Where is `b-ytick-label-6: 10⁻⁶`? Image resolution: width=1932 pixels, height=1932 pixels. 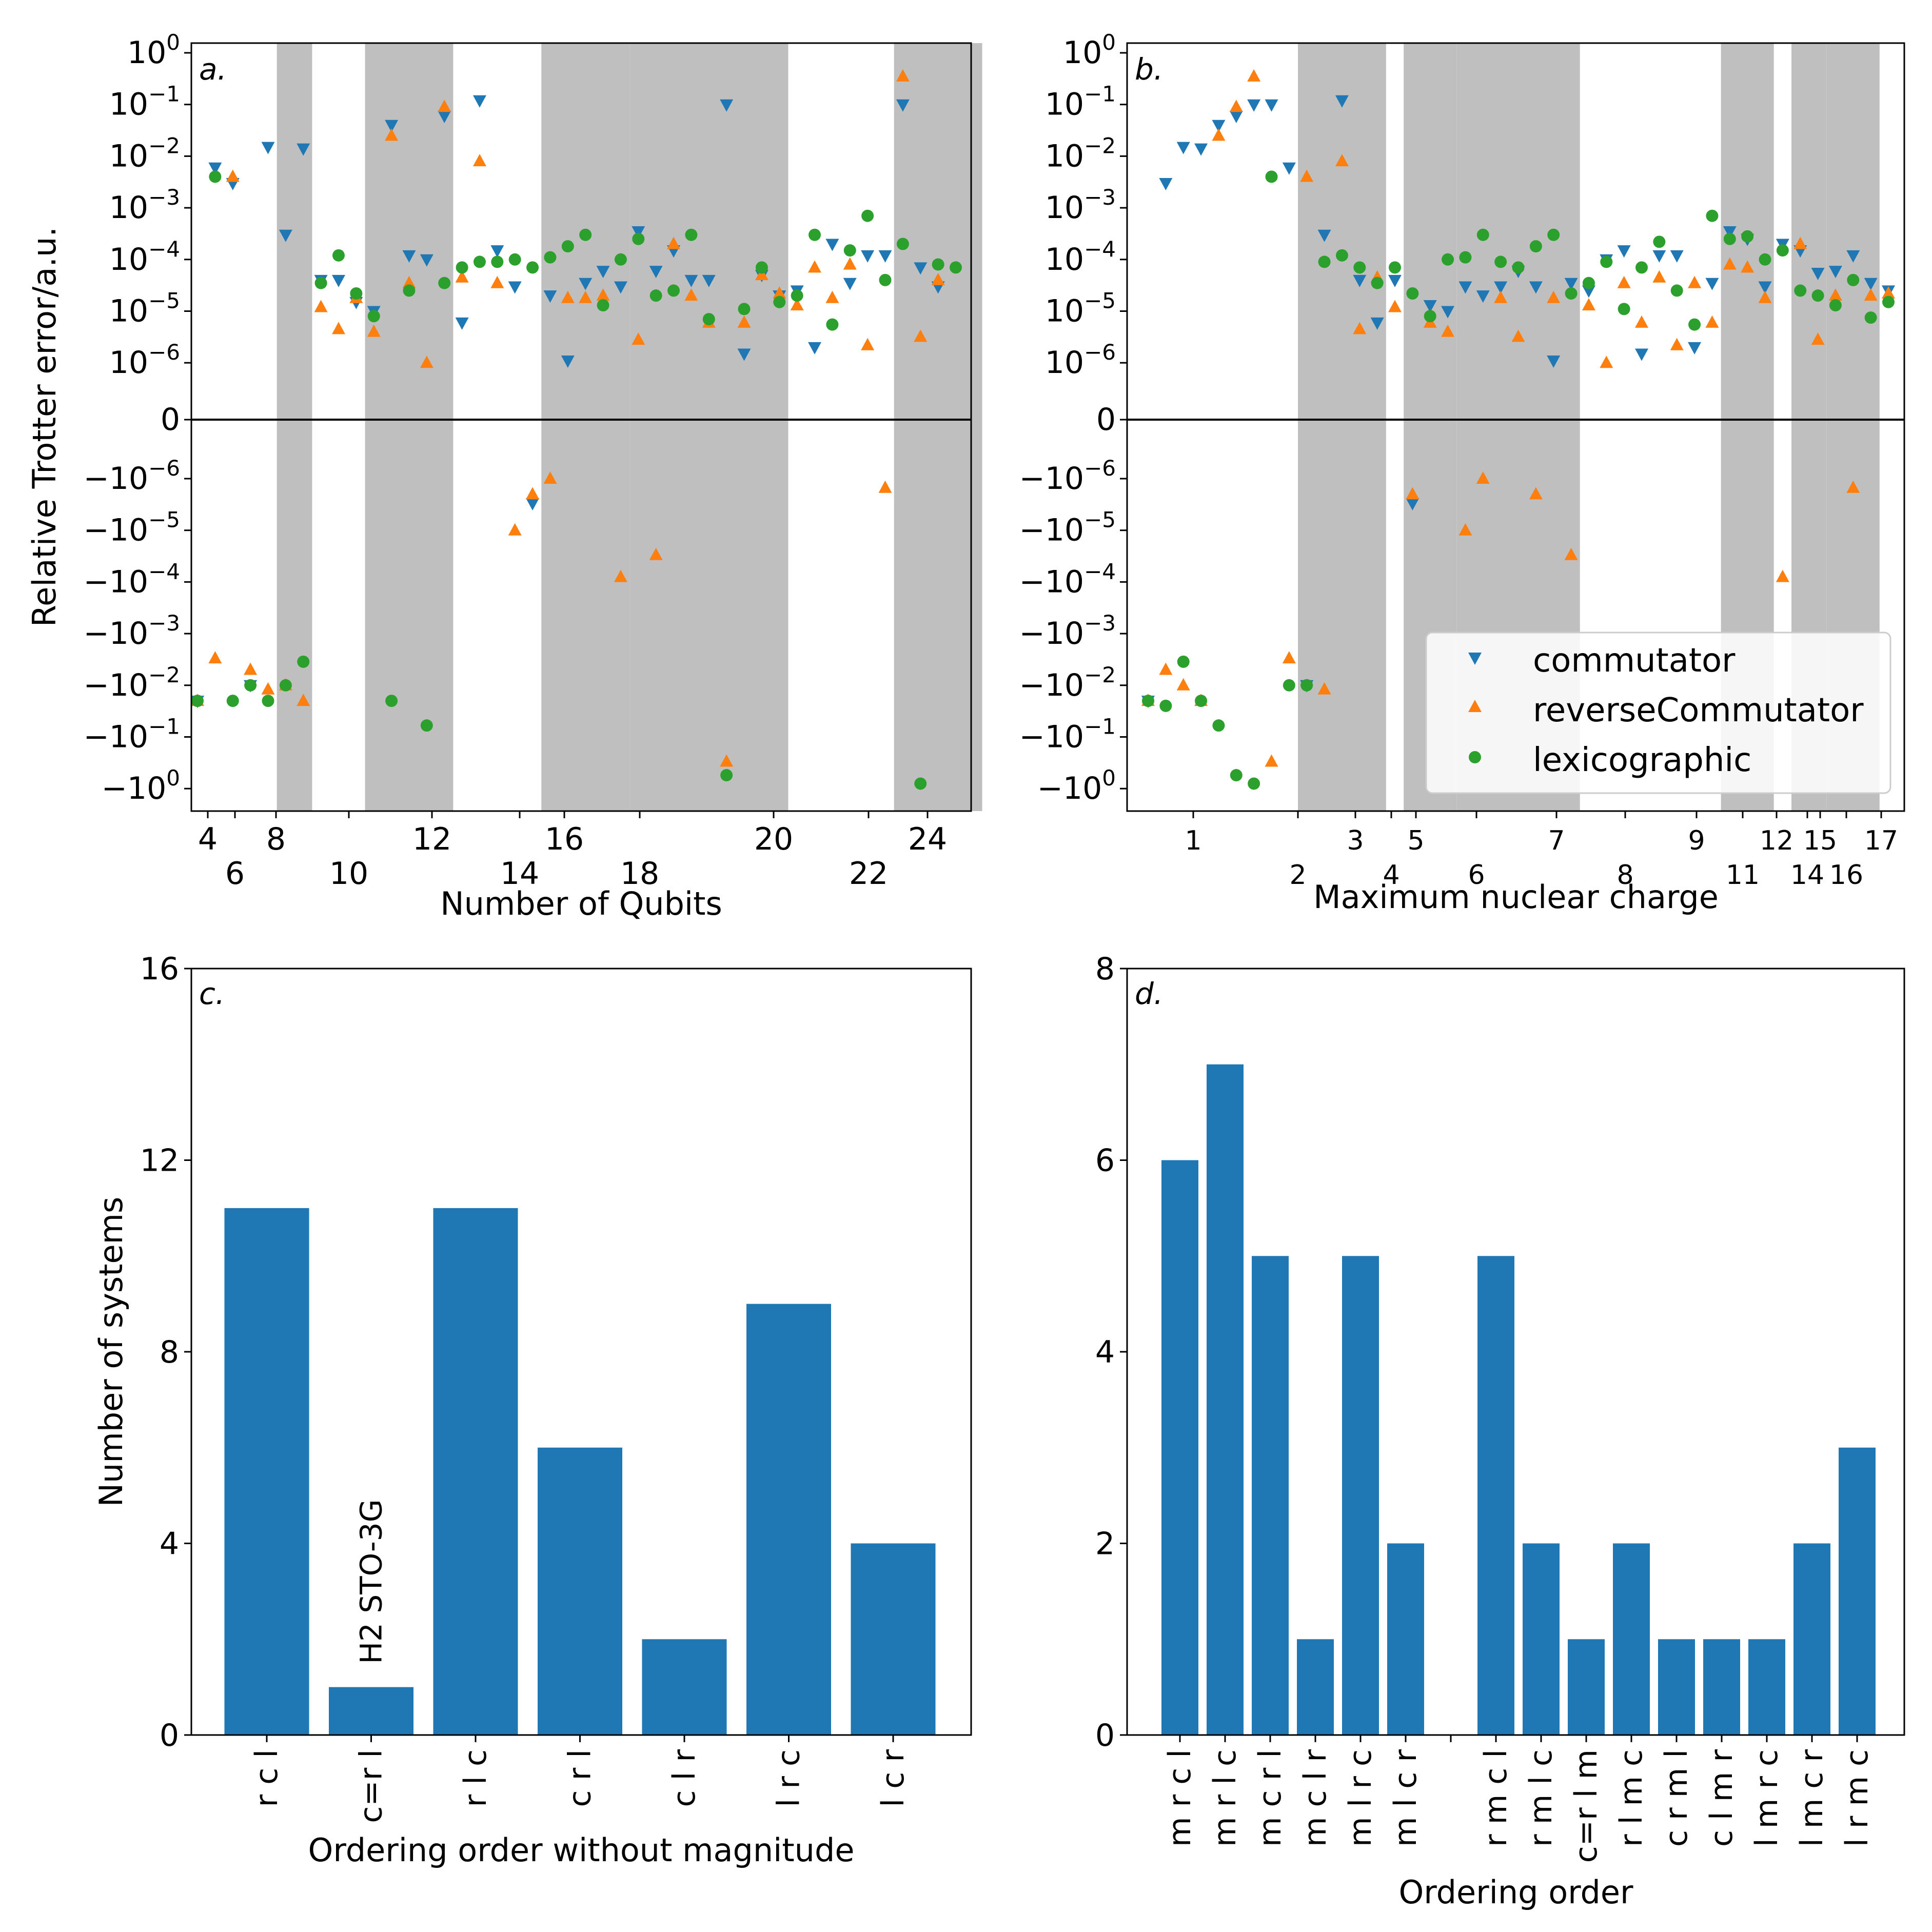
b-ytick-label-6: 10⁻⁶ is located at coordinates (1080, 360).